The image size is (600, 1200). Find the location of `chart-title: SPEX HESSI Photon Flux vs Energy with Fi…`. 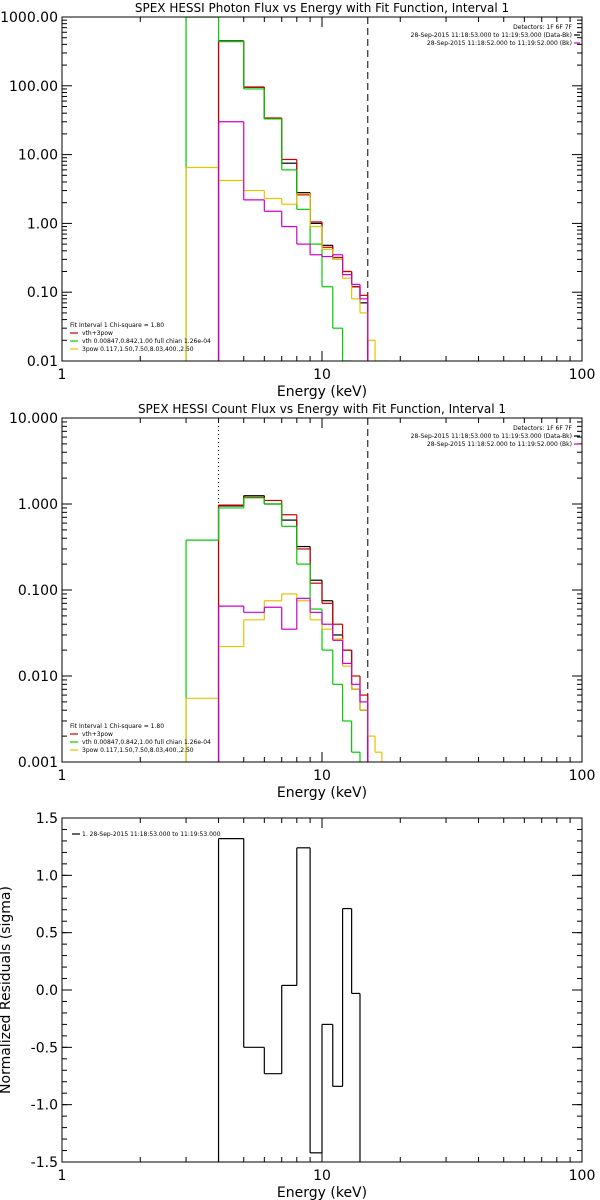

chart-title: SPEX HESSI Photon Flux vs Energy with Fi… is located at coordinates (322, 8).